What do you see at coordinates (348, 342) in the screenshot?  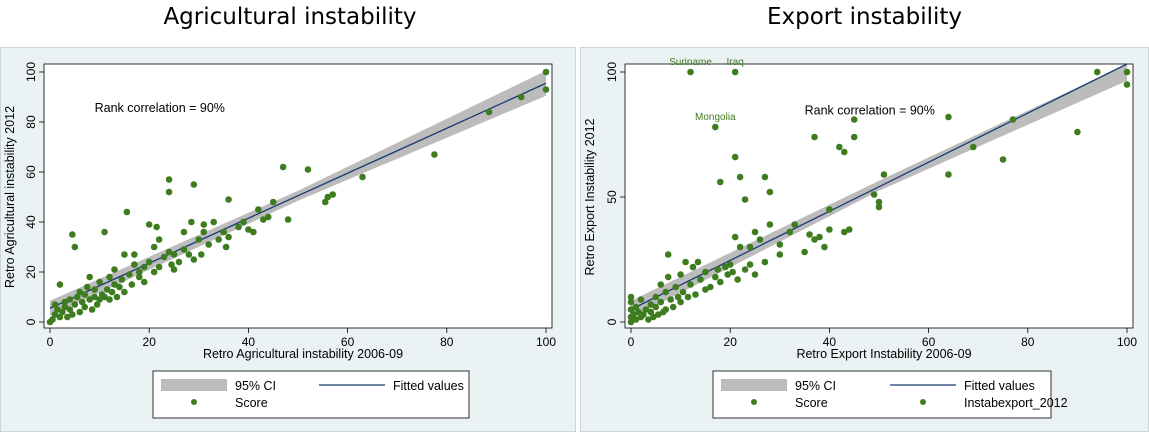 I see `x-tick-label: 60` at bounding box center [348, 342].